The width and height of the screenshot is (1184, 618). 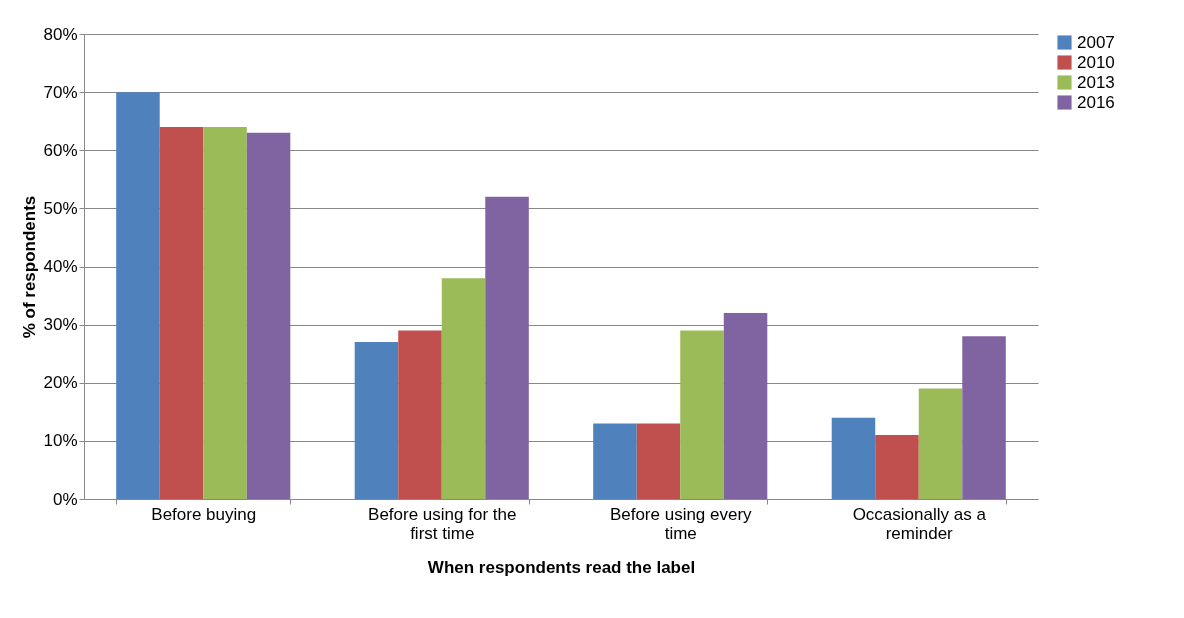 I want to click on x-axis-title: When respondents read the label, so click(x=561, y=567).